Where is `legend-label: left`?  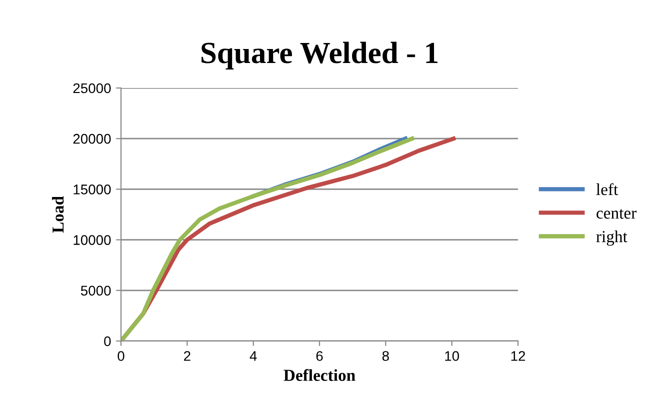
legend-label: left is located at coordinates (607, 189).